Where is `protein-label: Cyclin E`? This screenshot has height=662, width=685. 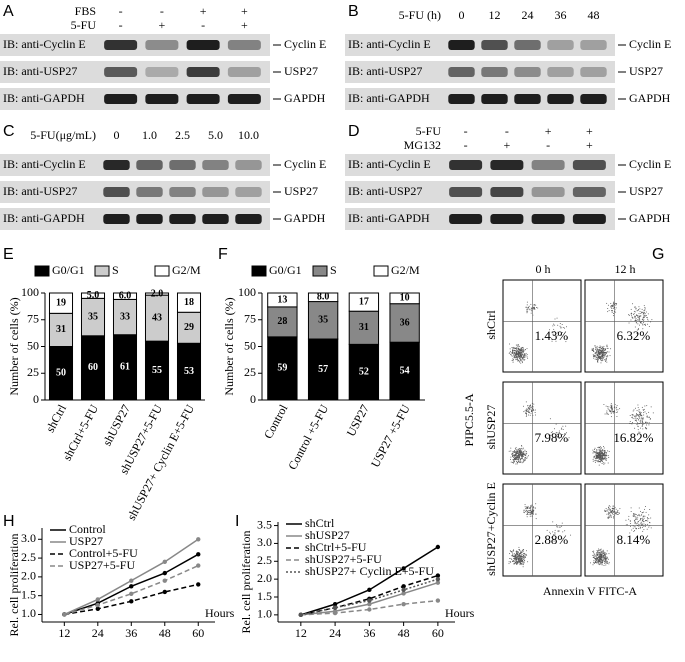
protein-label: Cyclin E is located at coordinates (305, 44).